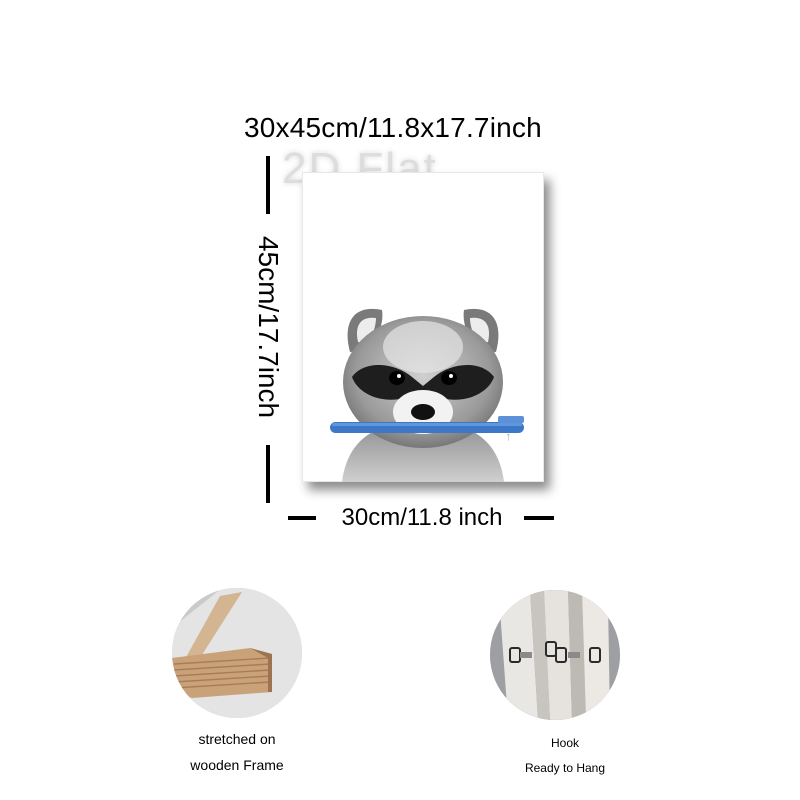  Describe the element at coordinates (508, 437) in the screenshot. I see `svg-text: ᛏ` at that location.